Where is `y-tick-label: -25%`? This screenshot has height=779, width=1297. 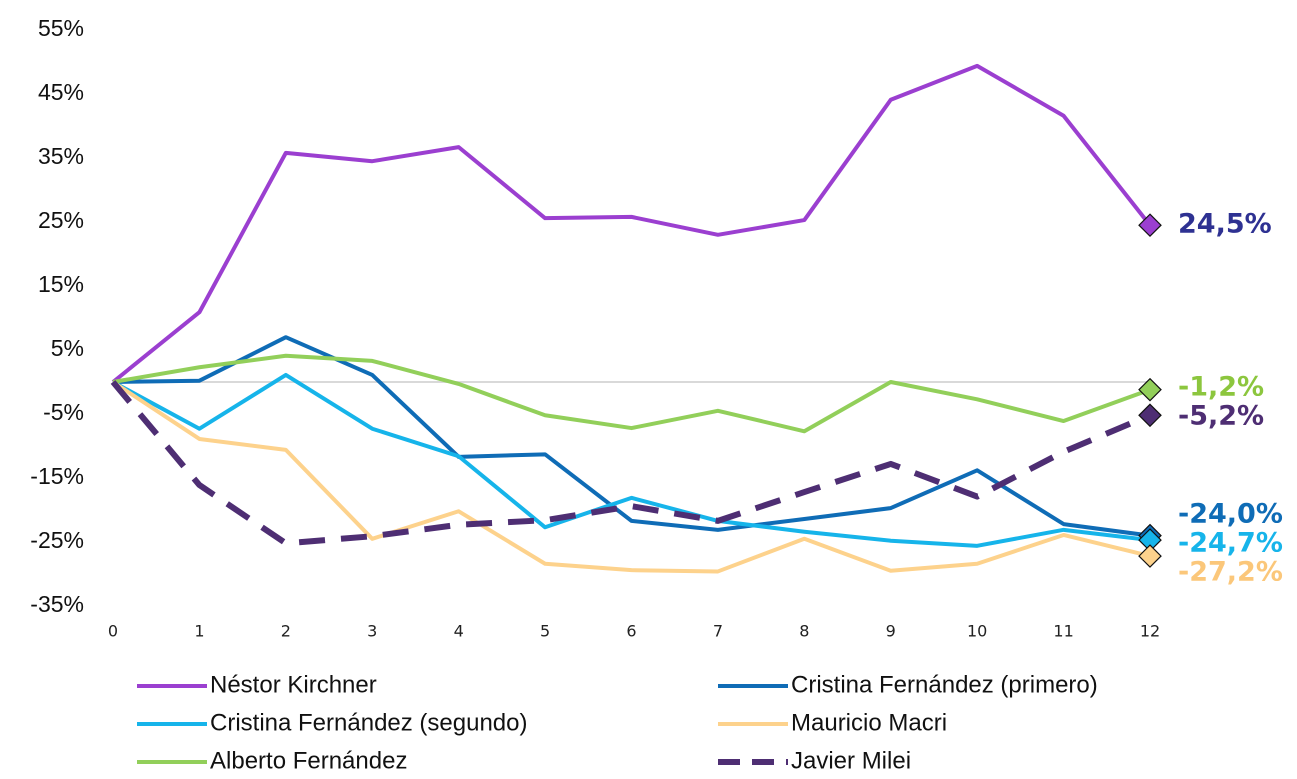 y-tick-label: -25% is located at coordinates (57, 540).